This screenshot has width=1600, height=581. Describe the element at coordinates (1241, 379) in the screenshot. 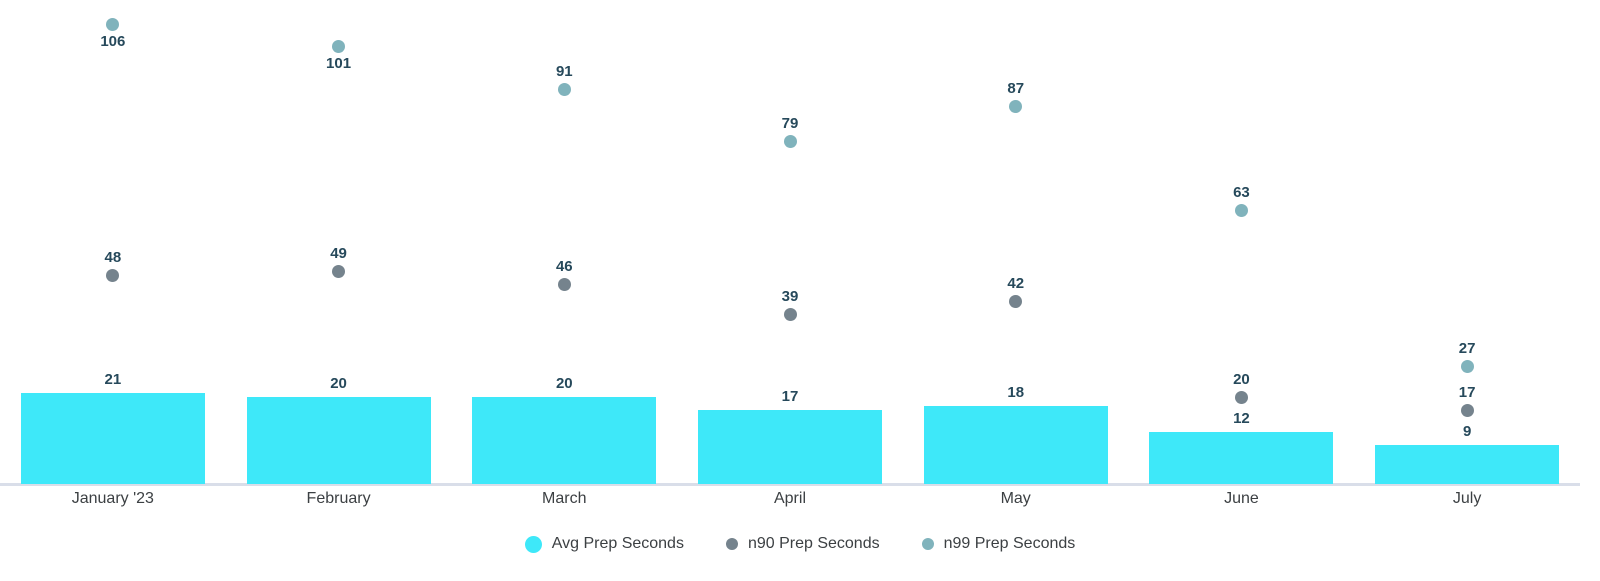

I see `value-label-n90-prep-seconds-june: 20` at that location.